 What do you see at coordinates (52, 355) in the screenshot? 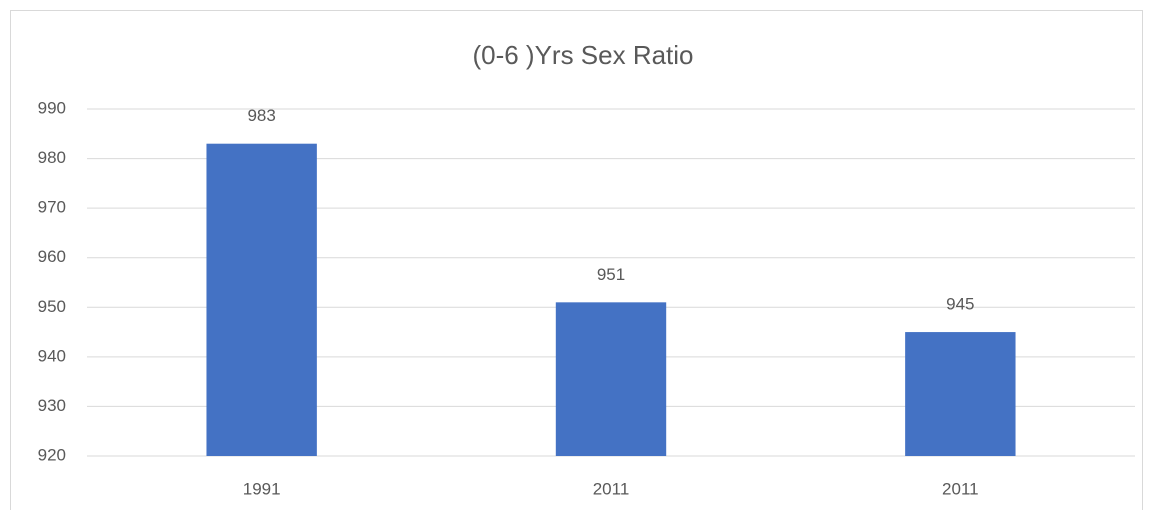
I see `y-tick-label: 940` at bounding box center [52, 355].